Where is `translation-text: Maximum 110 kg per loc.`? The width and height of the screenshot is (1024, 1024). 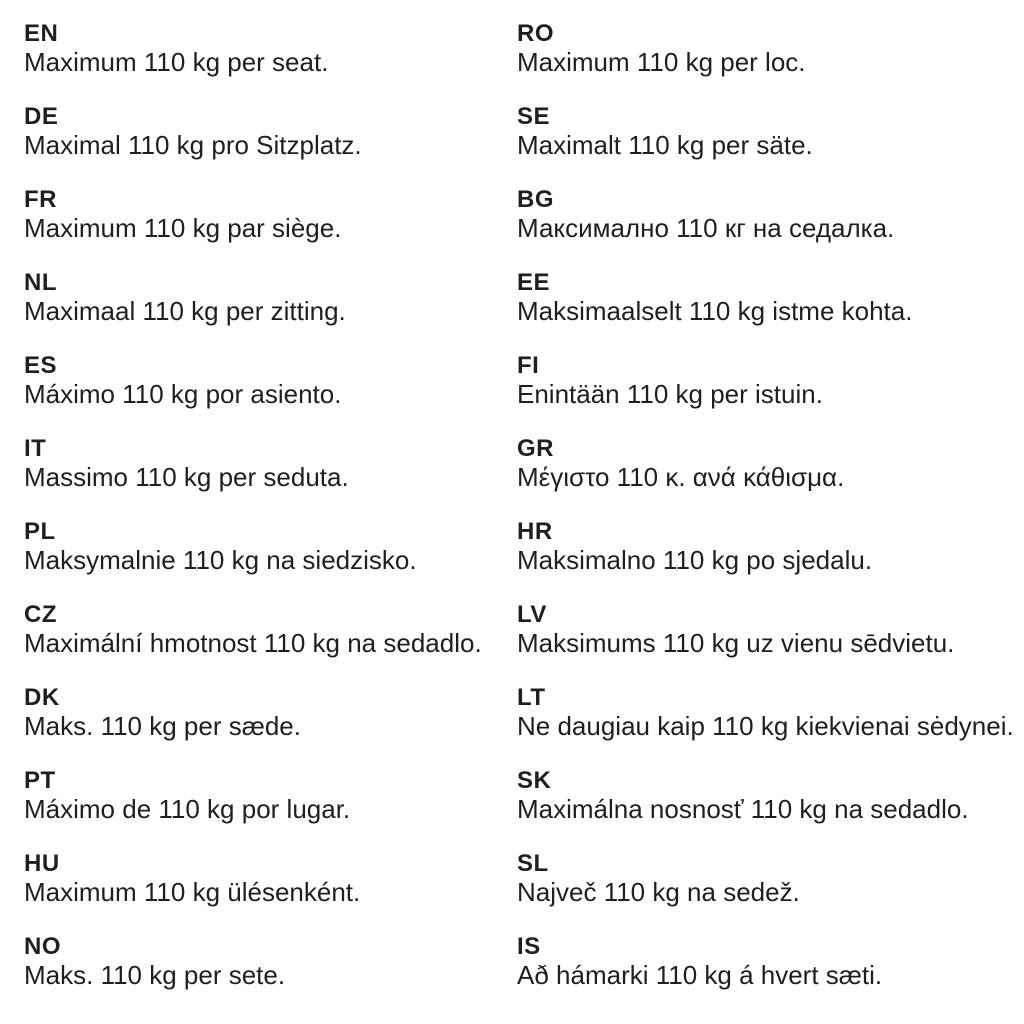
translation-text: Maximum 110 kg per loc. is located at coordinates (661, 62).